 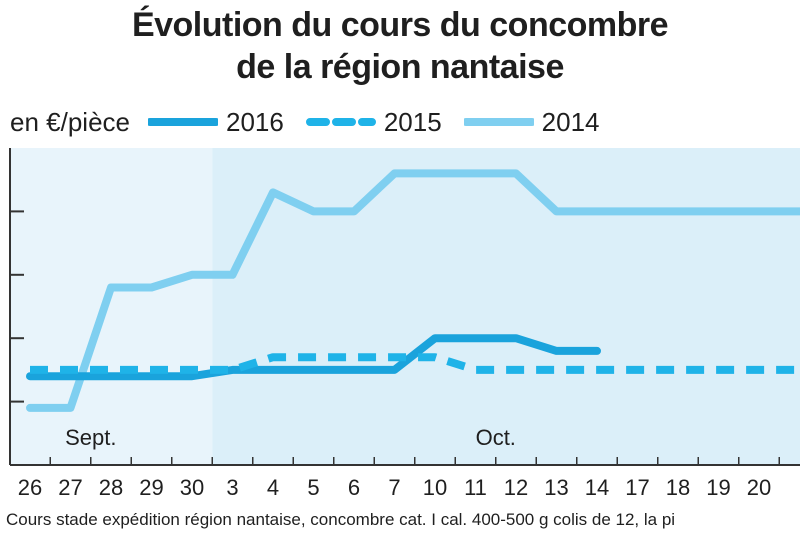 What do you see at coordinates (313, 487) in the screenshot?
I see `x-tick-label: 5` at bounding box center [313, 487].